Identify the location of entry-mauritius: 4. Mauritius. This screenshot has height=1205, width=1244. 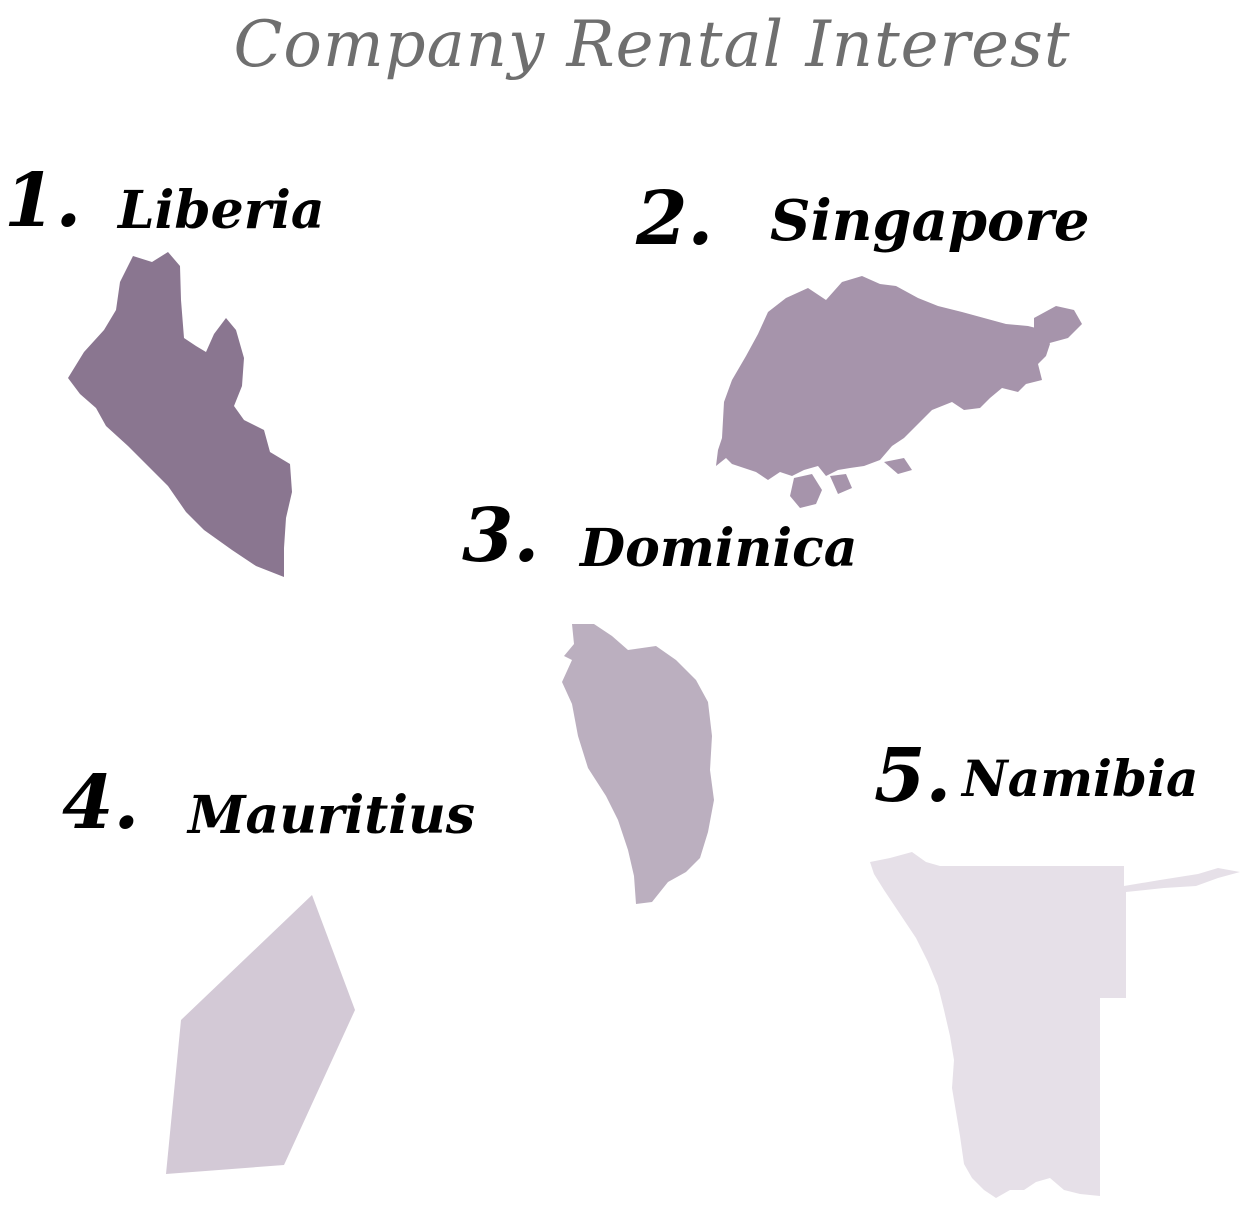
(268, 967).